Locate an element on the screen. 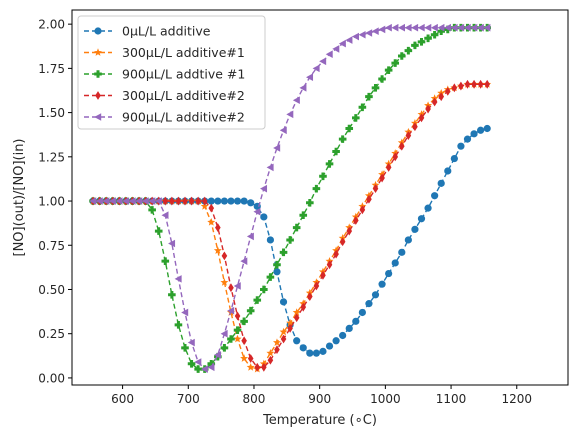 This screenshot has width=579, height=444. y-tick-label: 0.00 is located at coordinates (51, 378).